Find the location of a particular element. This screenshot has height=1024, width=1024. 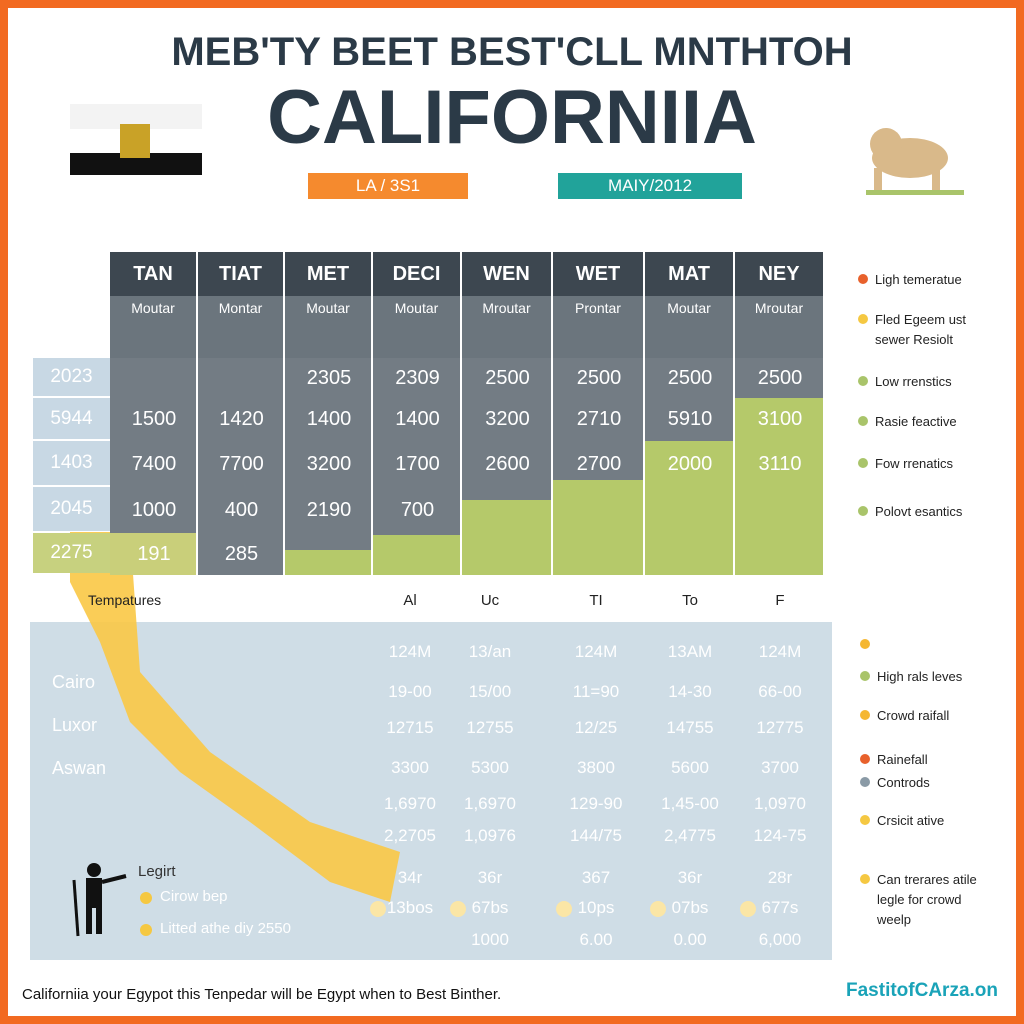

row-label: 1403 is located at coordinates (71, 463).